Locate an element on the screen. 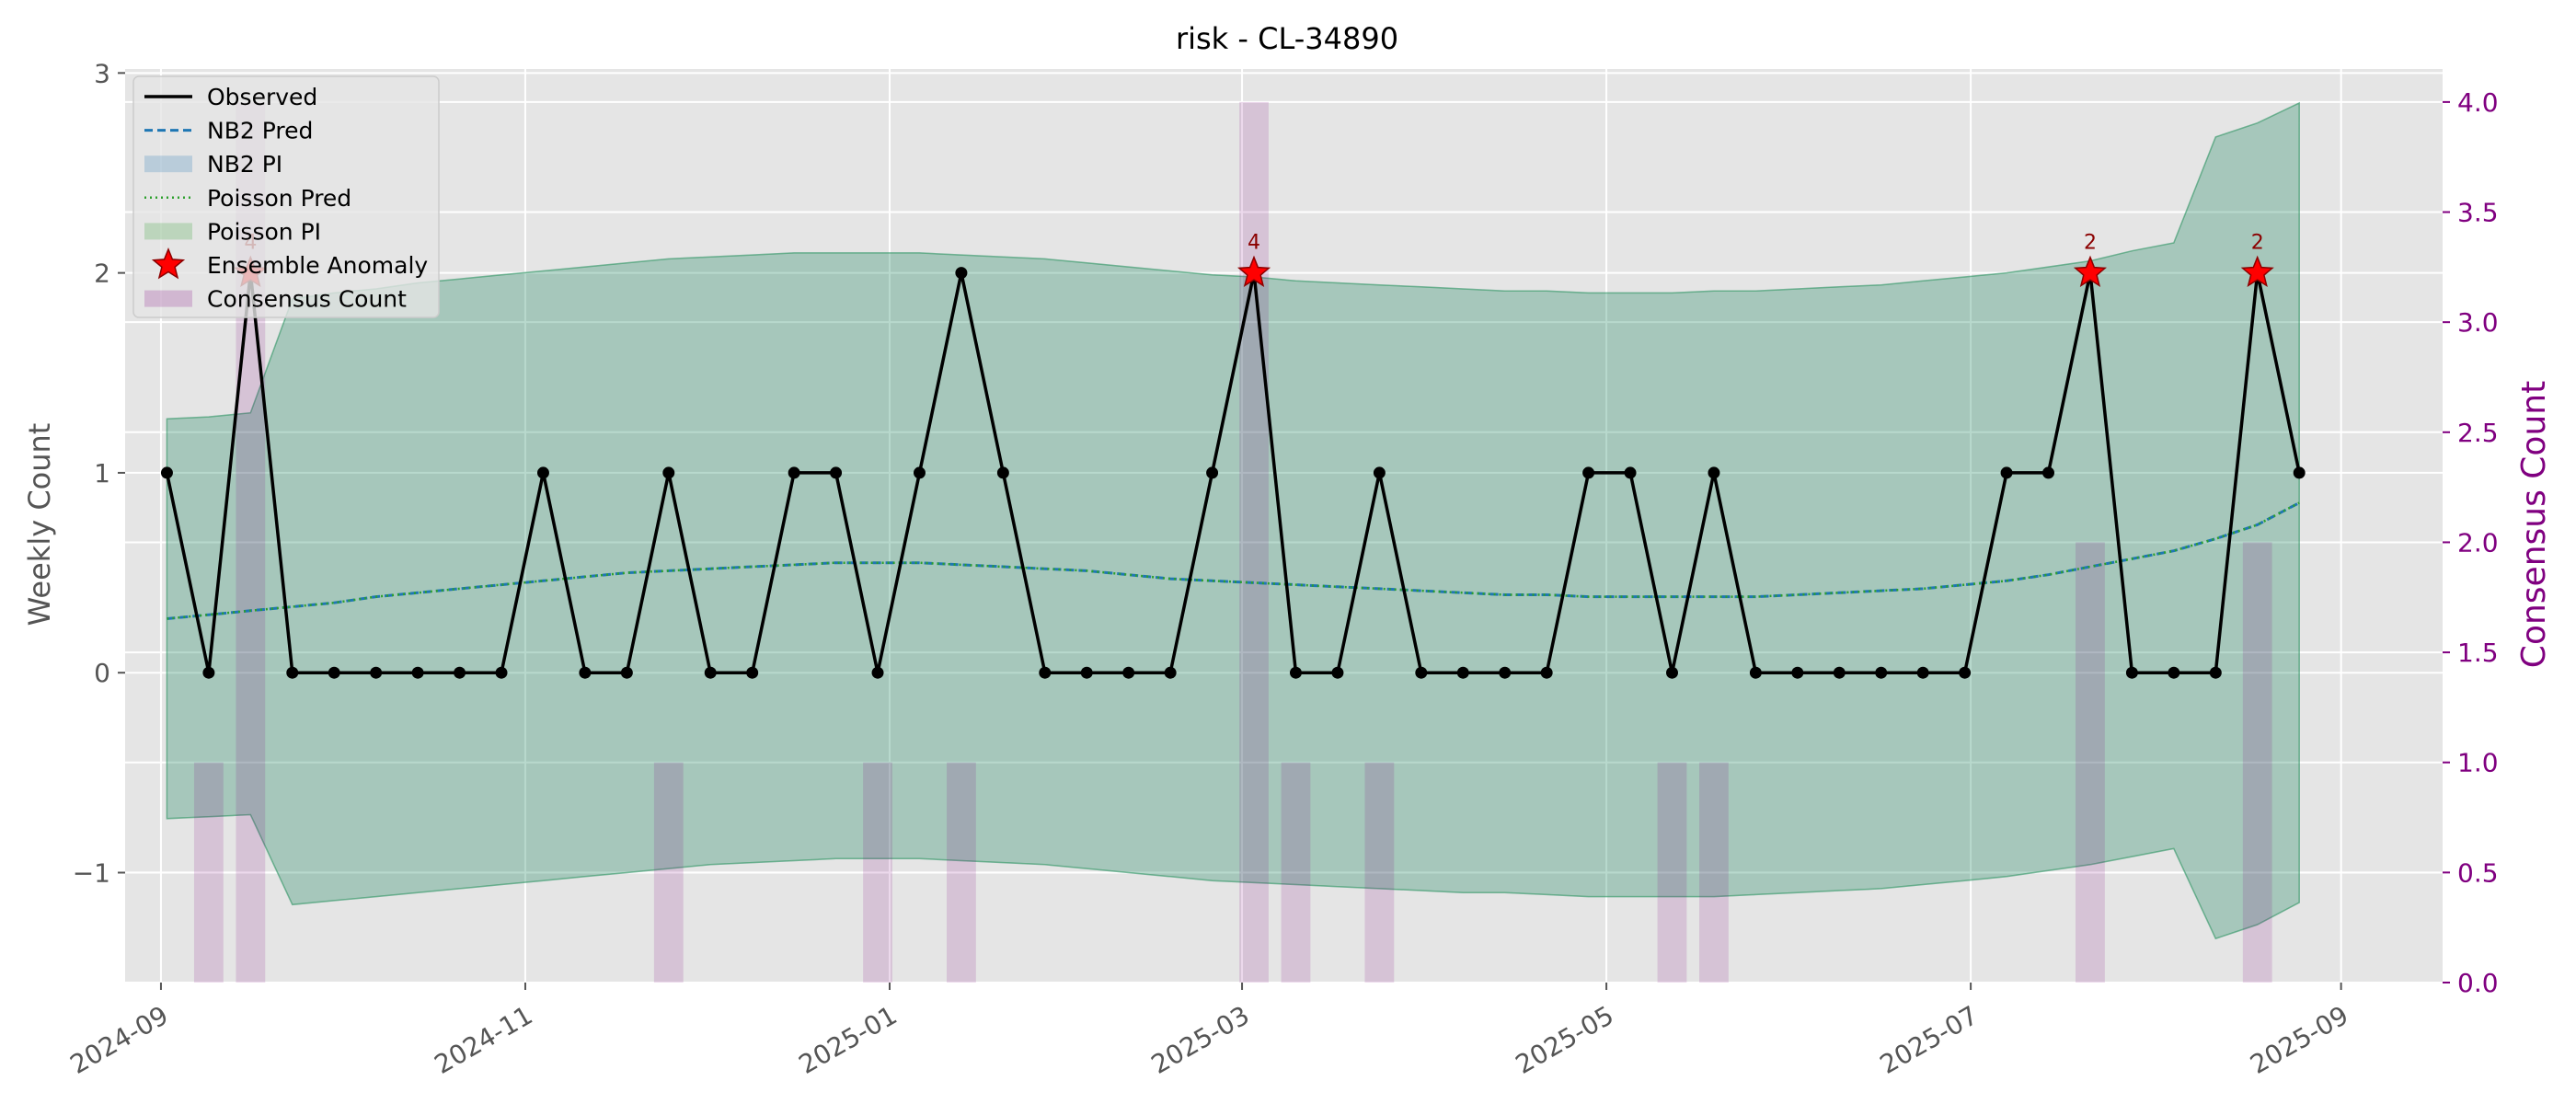 The width and height of the screenshot is (2576, 1104). y-axis-label: Weekly Count is located at coordinates (39, 525).